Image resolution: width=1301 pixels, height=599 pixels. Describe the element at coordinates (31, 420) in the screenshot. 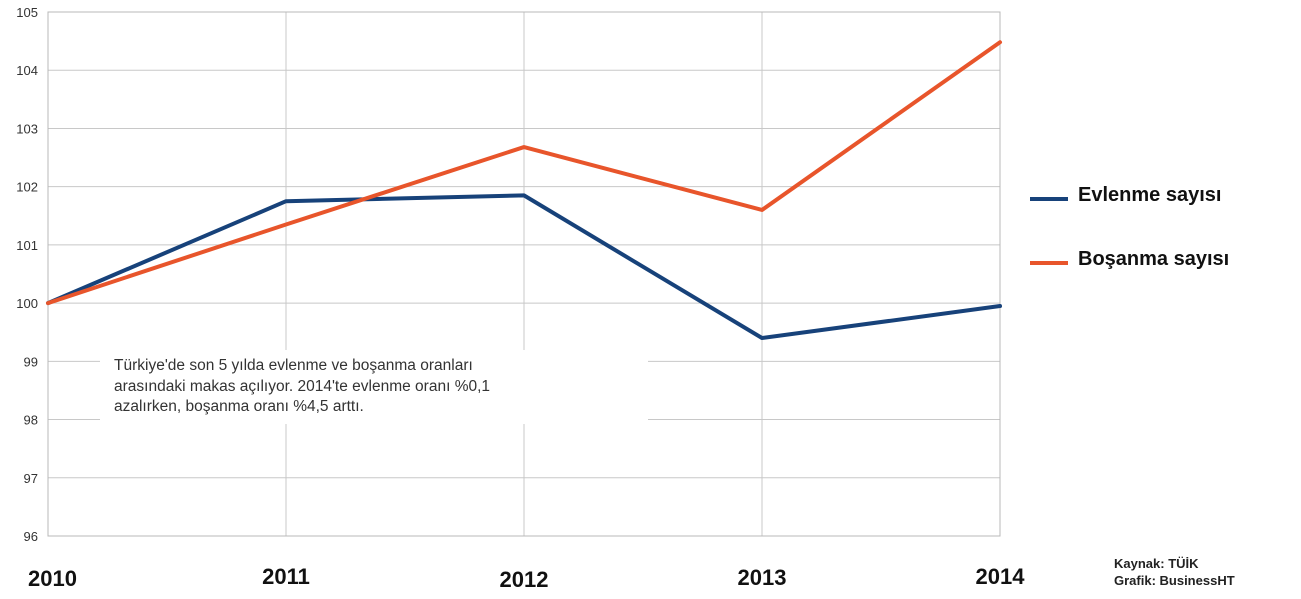

I see `y-tick-label: 98` at that location.